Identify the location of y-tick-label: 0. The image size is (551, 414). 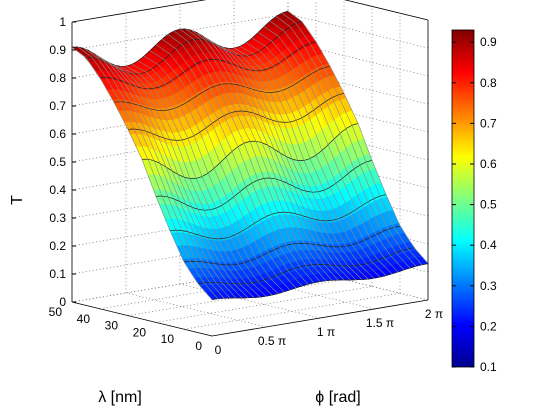
(218, 350).